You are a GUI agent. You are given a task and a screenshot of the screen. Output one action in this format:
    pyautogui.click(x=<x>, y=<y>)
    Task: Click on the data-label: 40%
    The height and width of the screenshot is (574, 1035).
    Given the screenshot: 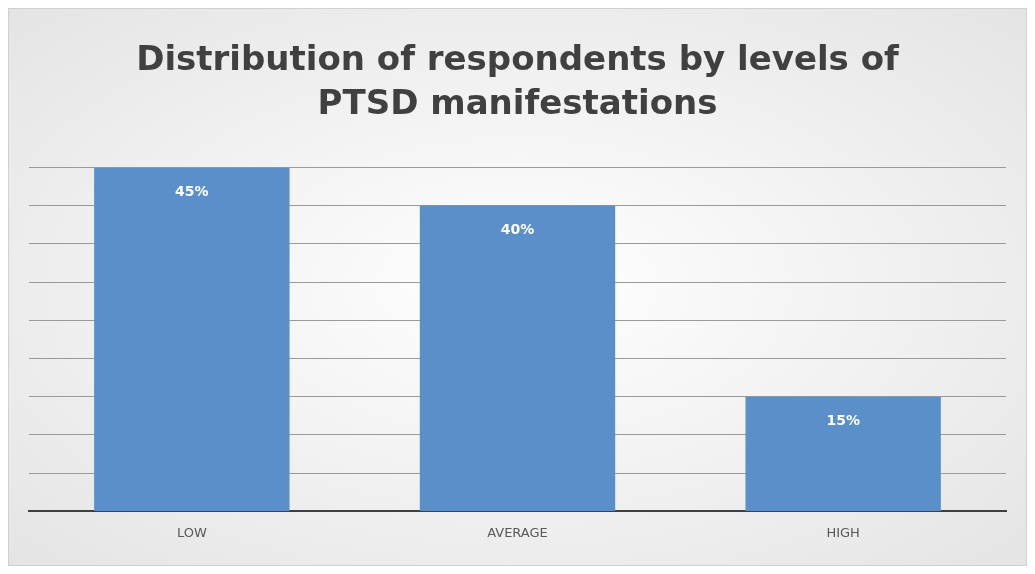 What is the action you would take?
    pyautogui.click(x=517, y=229)
    